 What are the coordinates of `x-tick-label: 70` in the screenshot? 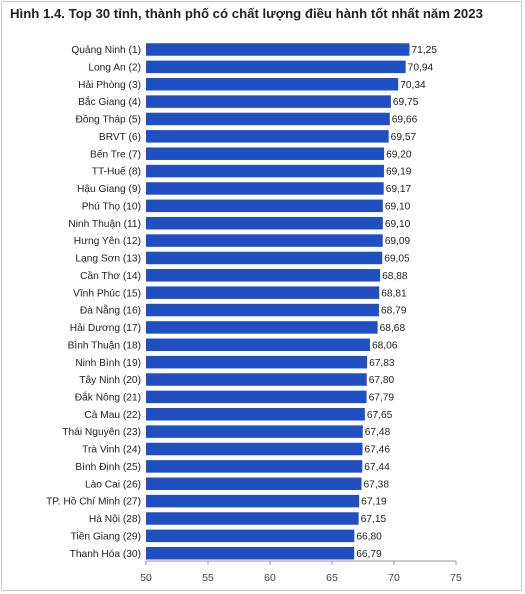 It's located at (394, 578).